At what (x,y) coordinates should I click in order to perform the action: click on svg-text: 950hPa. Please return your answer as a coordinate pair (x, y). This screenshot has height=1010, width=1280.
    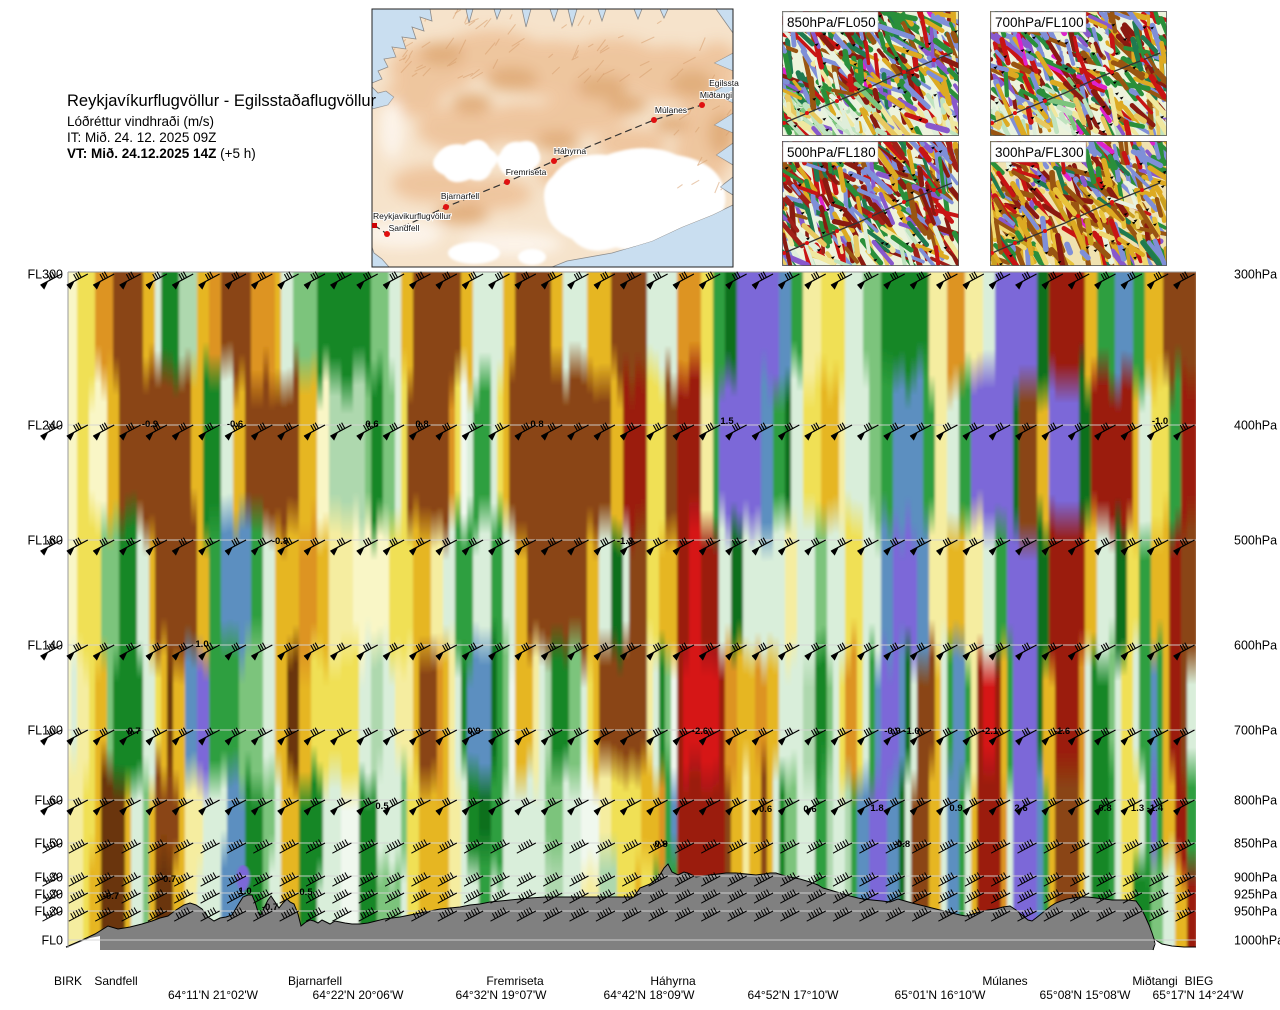
    Looking at the image, I should click on (1255, 911).